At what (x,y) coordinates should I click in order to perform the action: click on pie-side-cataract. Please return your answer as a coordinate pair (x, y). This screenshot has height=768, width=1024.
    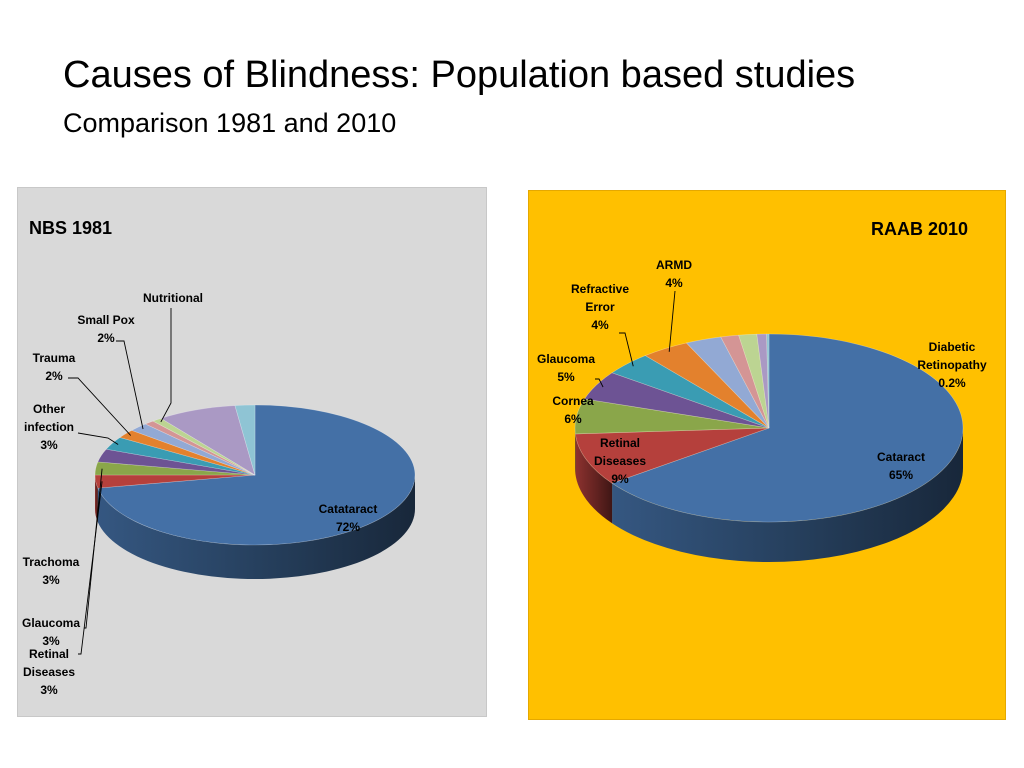
    Looking at the image, I should click on (787, 495).